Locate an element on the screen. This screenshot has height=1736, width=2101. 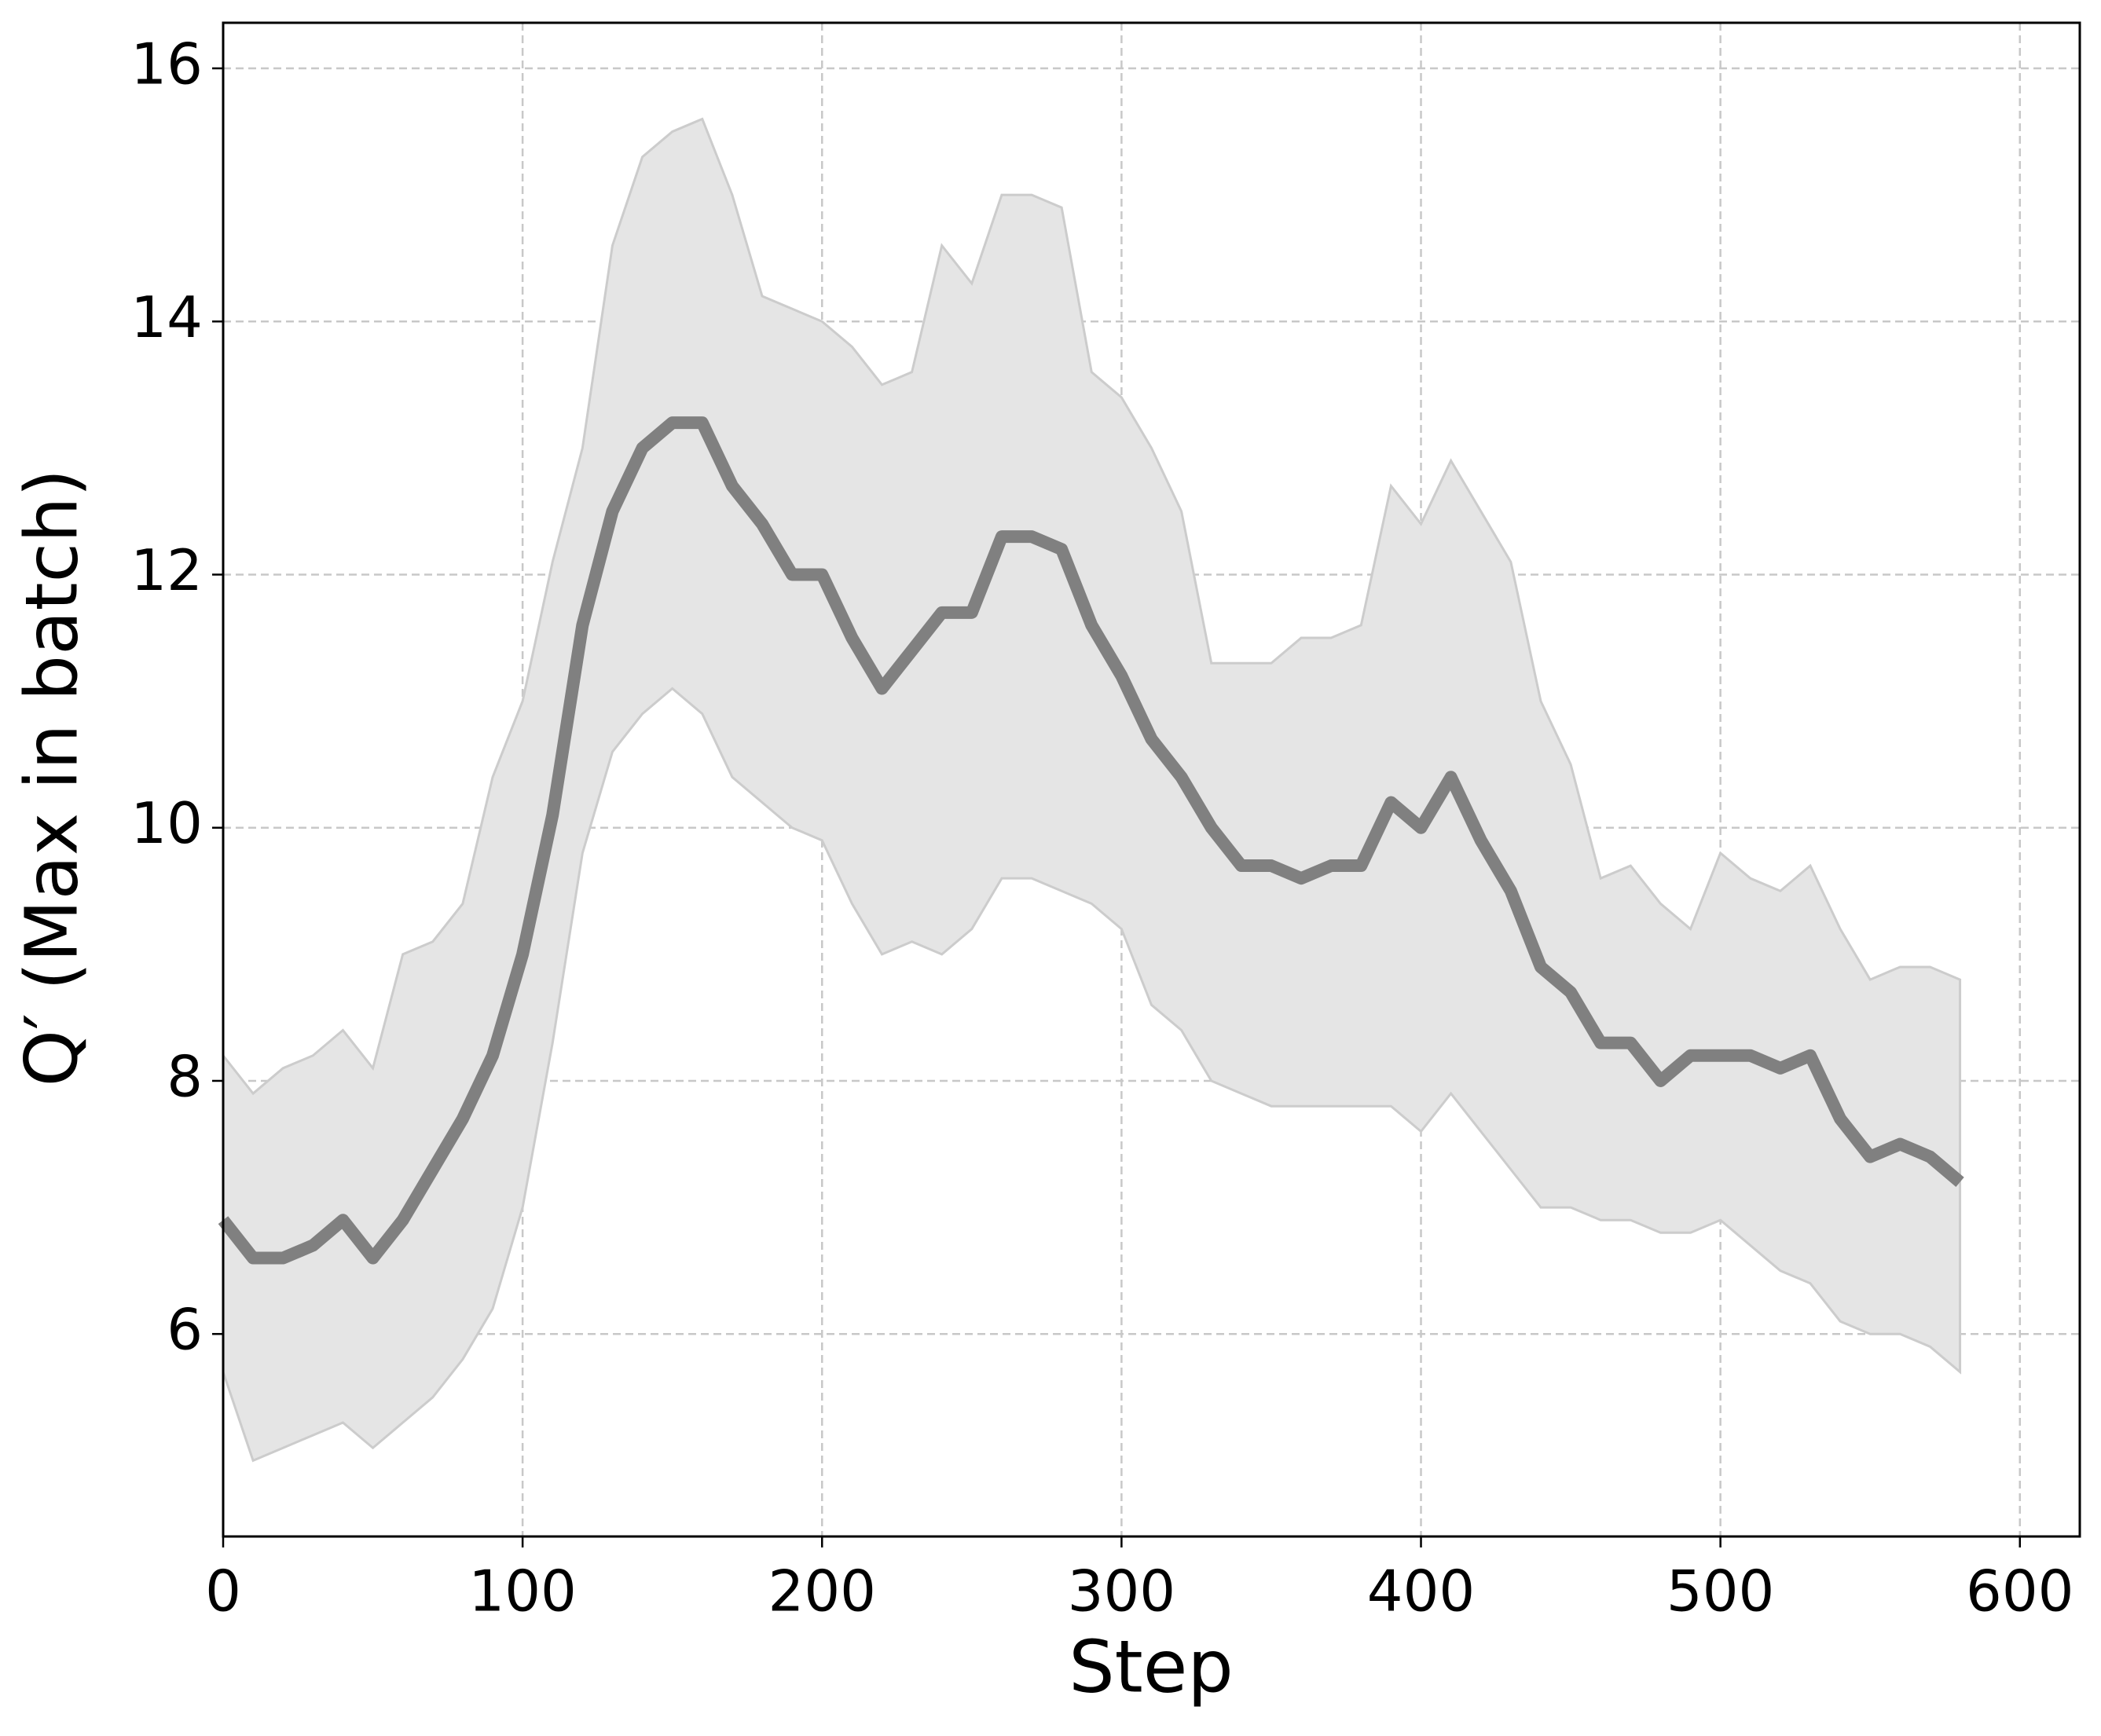
y-tick-label: 16 is located at coordinates (166, 64).